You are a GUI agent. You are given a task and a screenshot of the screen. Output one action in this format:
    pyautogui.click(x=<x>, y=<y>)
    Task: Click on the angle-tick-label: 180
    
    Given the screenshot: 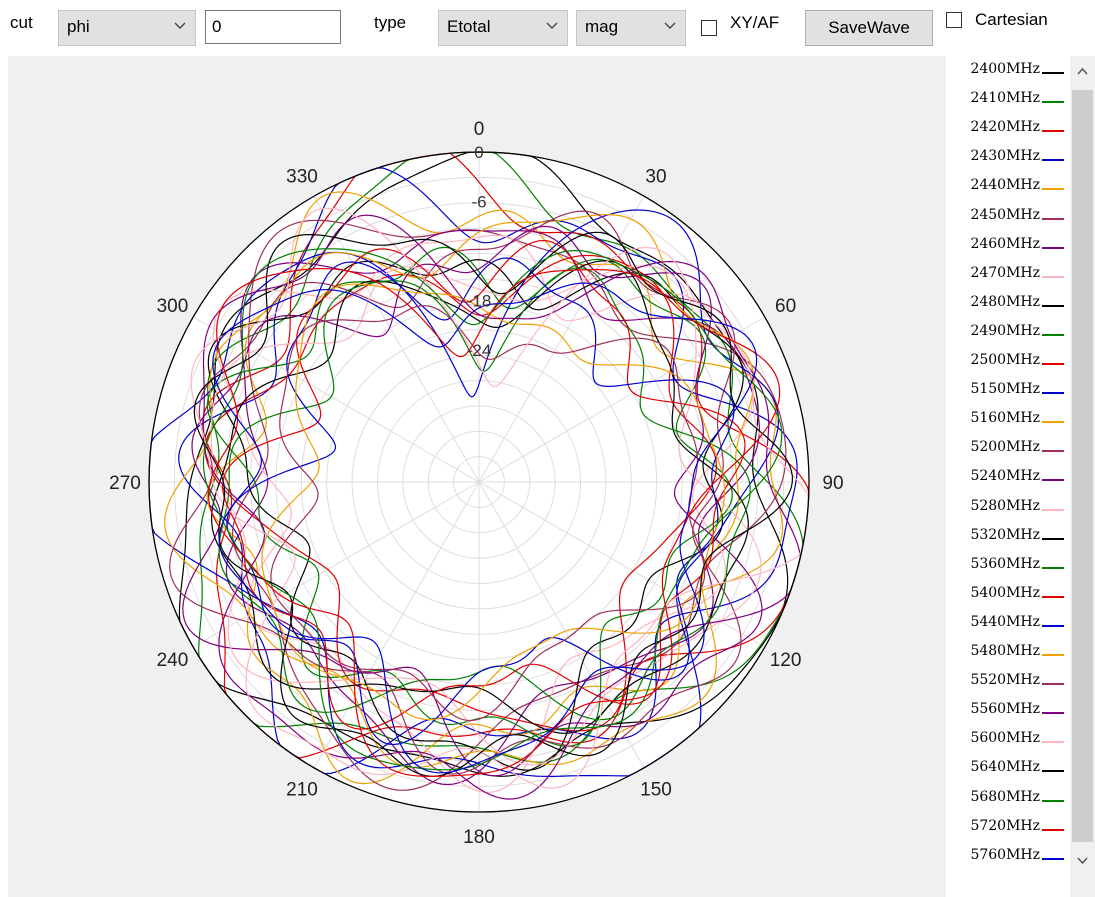 What is the action you would take?
    pyautogui.click(x=479, y=837)
    